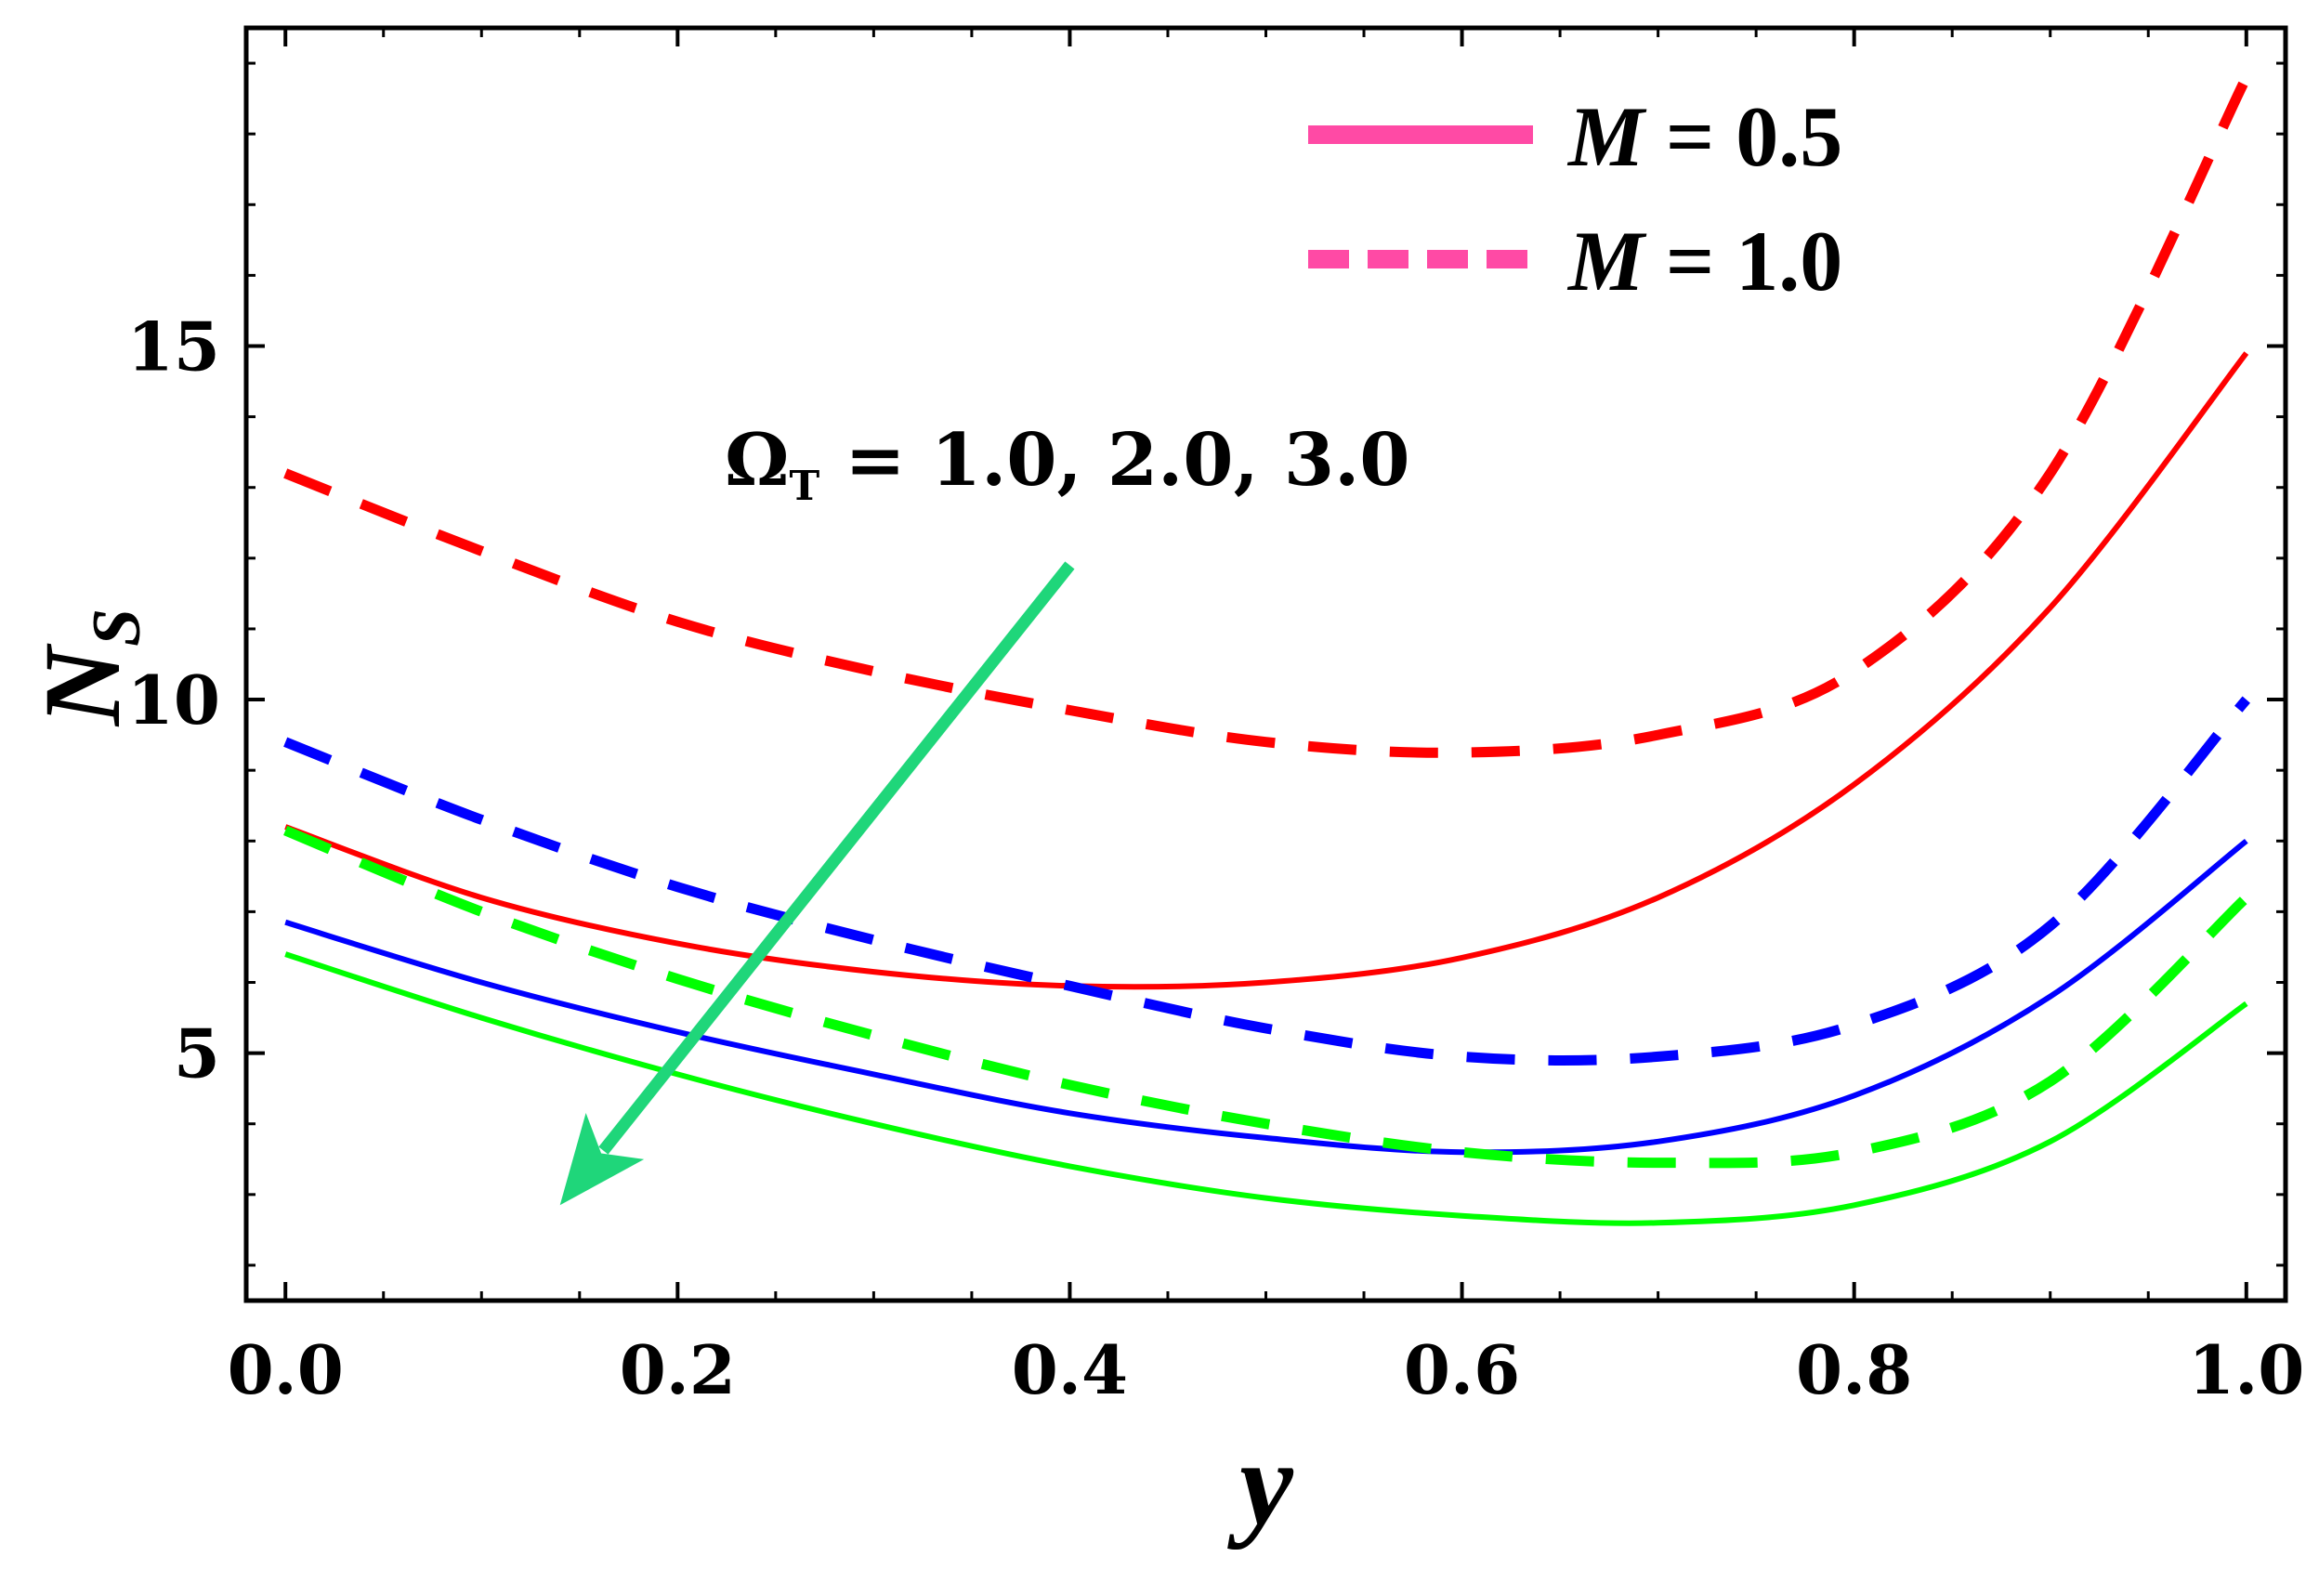 The height and width of the screenshot is (1596, 2319). I want to click on x-axis-title: y, so click(1260, 1483).